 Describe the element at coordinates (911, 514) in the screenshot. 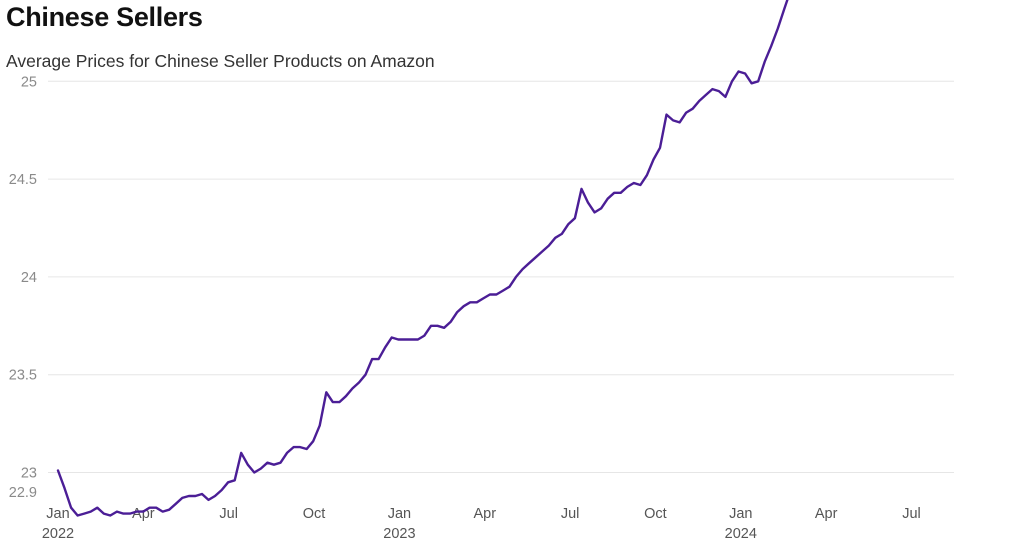

I see `x-tick-label-jul-10: Jul` at that location.